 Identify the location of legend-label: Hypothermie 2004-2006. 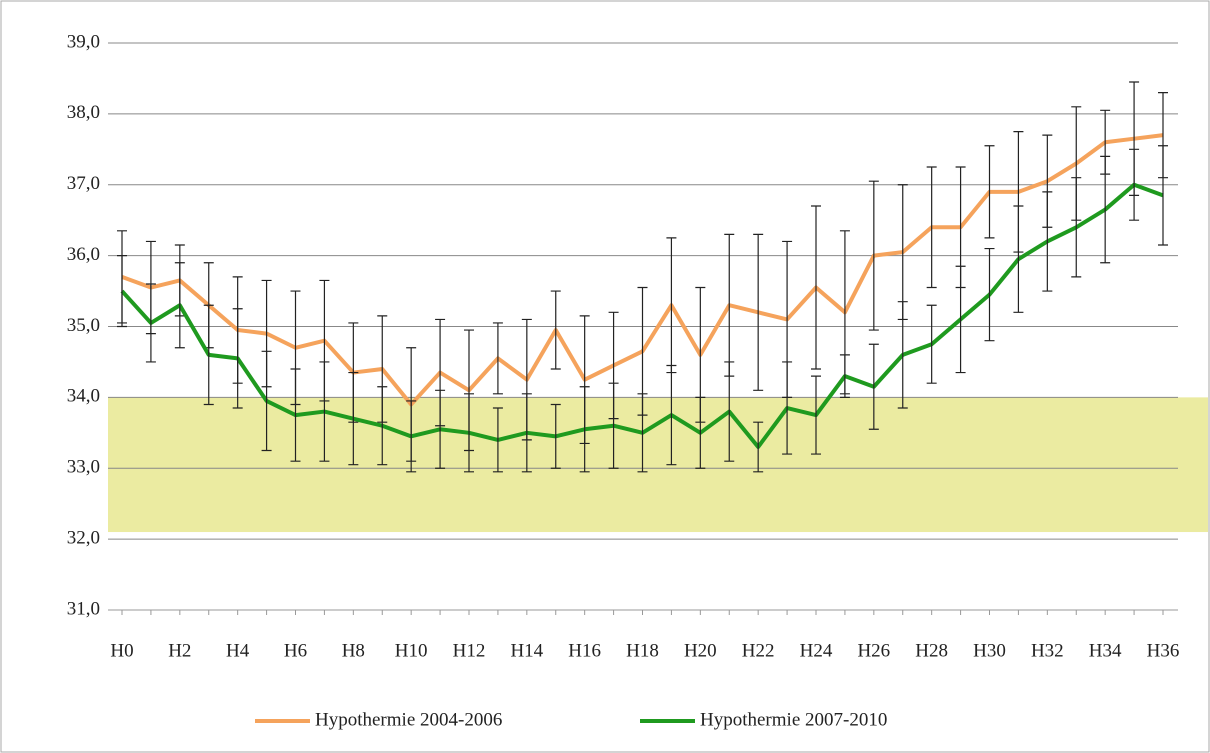
(408, 719).